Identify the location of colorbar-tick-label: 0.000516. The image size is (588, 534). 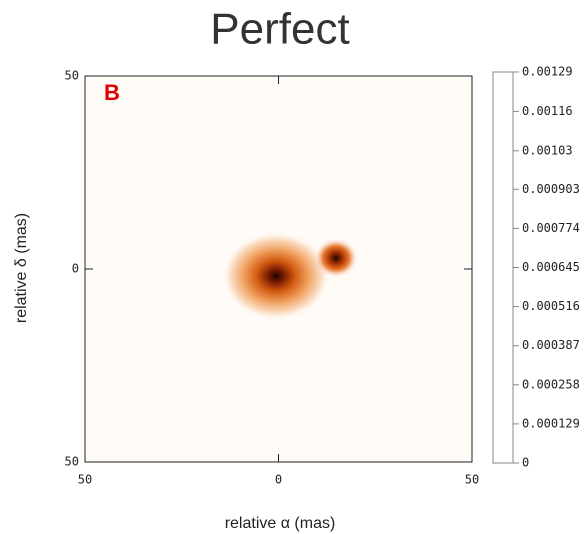
(551, 306).